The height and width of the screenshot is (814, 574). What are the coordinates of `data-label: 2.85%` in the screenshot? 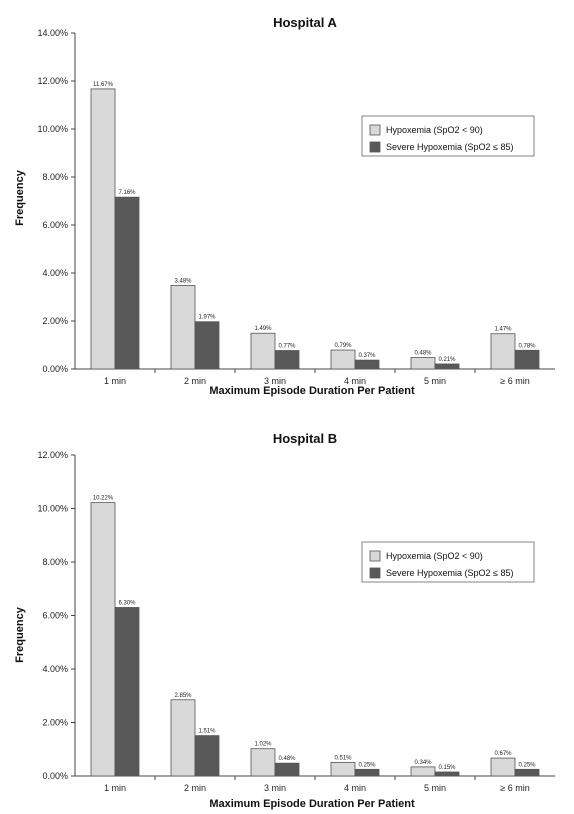 It's located at (183, 696).